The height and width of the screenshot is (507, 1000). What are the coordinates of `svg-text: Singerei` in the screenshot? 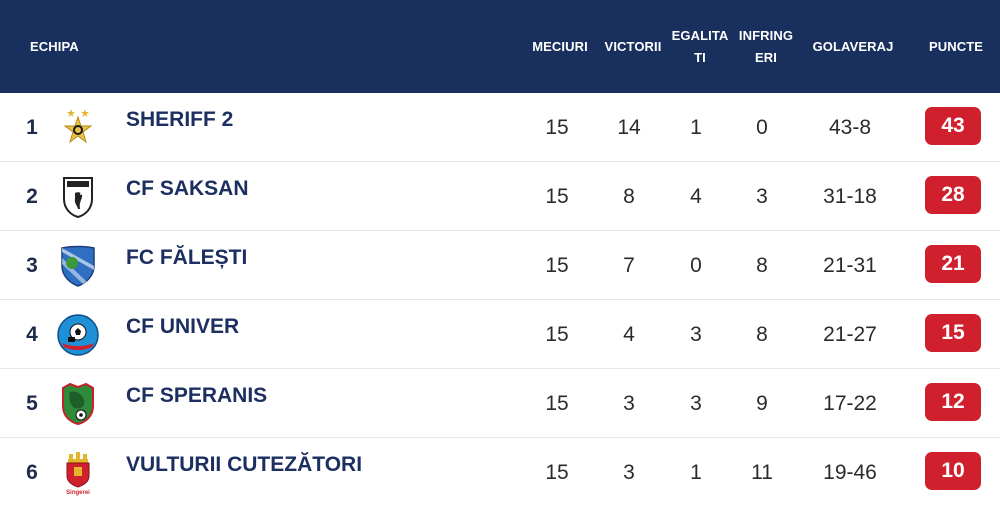 It's located at (78, 493).